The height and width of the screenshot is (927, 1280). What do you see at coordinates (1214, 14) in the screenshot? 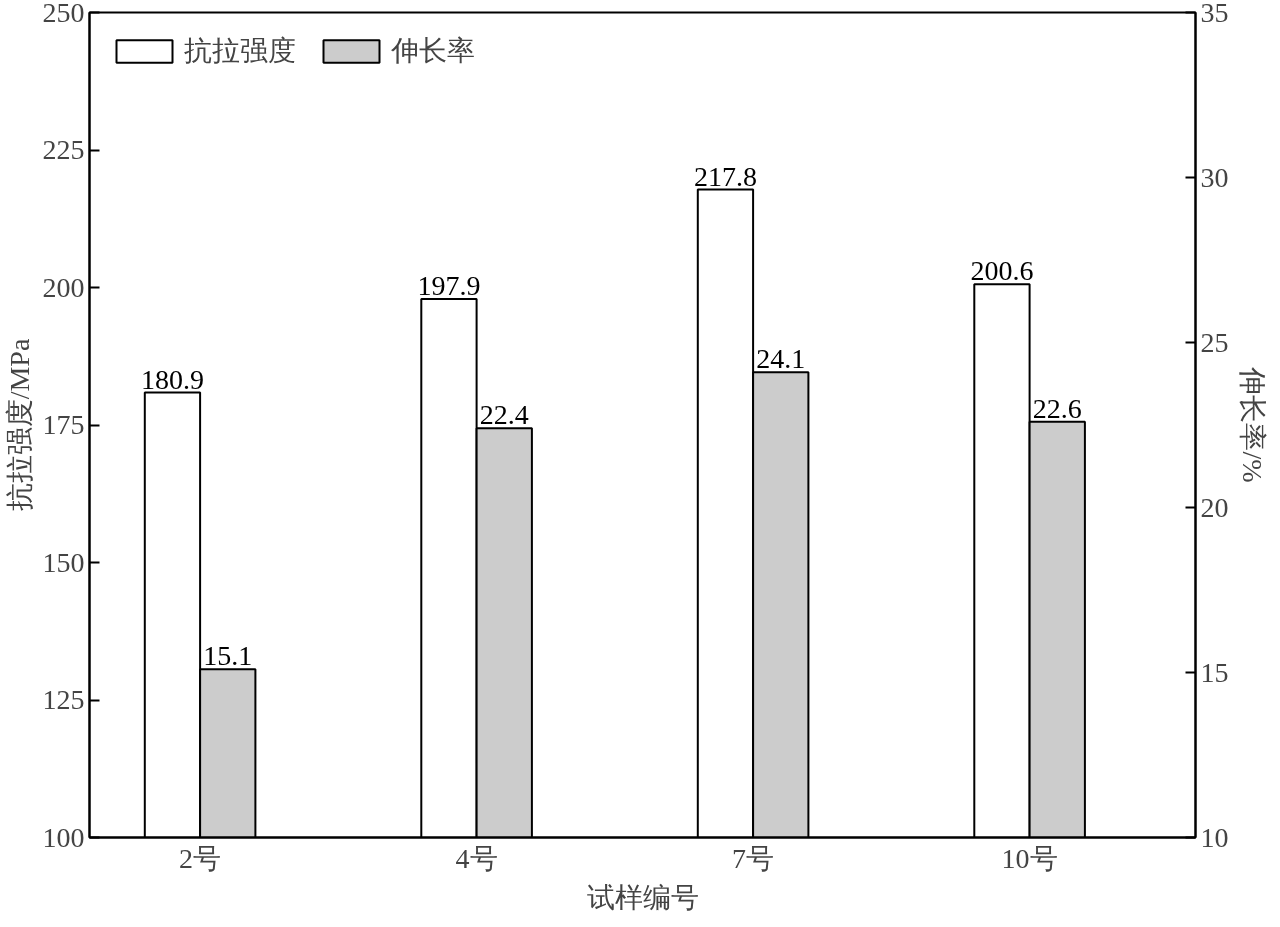
I see `y2-tick-label: 35` at bounding box center [1214, 14].